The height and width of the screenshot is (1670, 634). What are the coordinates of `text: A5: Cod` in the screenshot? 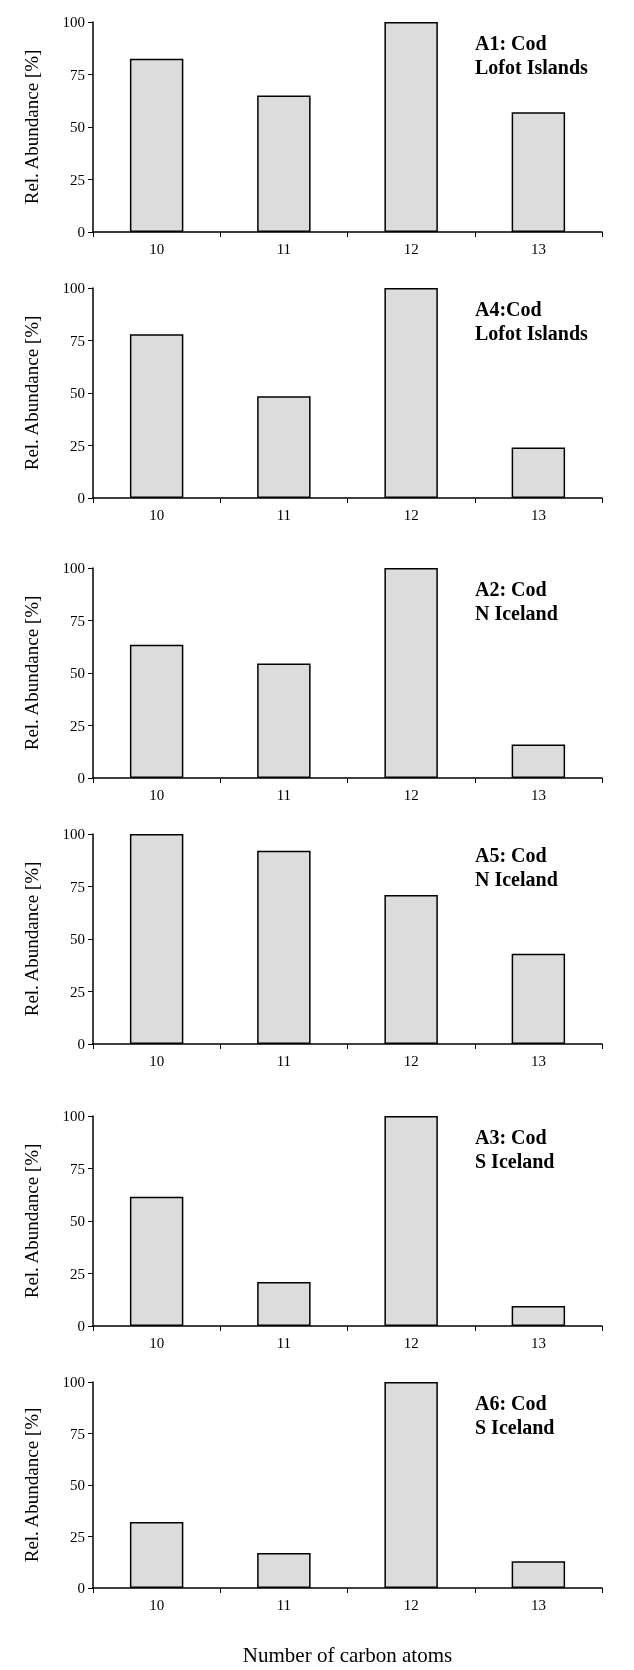 It's located at (511, 855).